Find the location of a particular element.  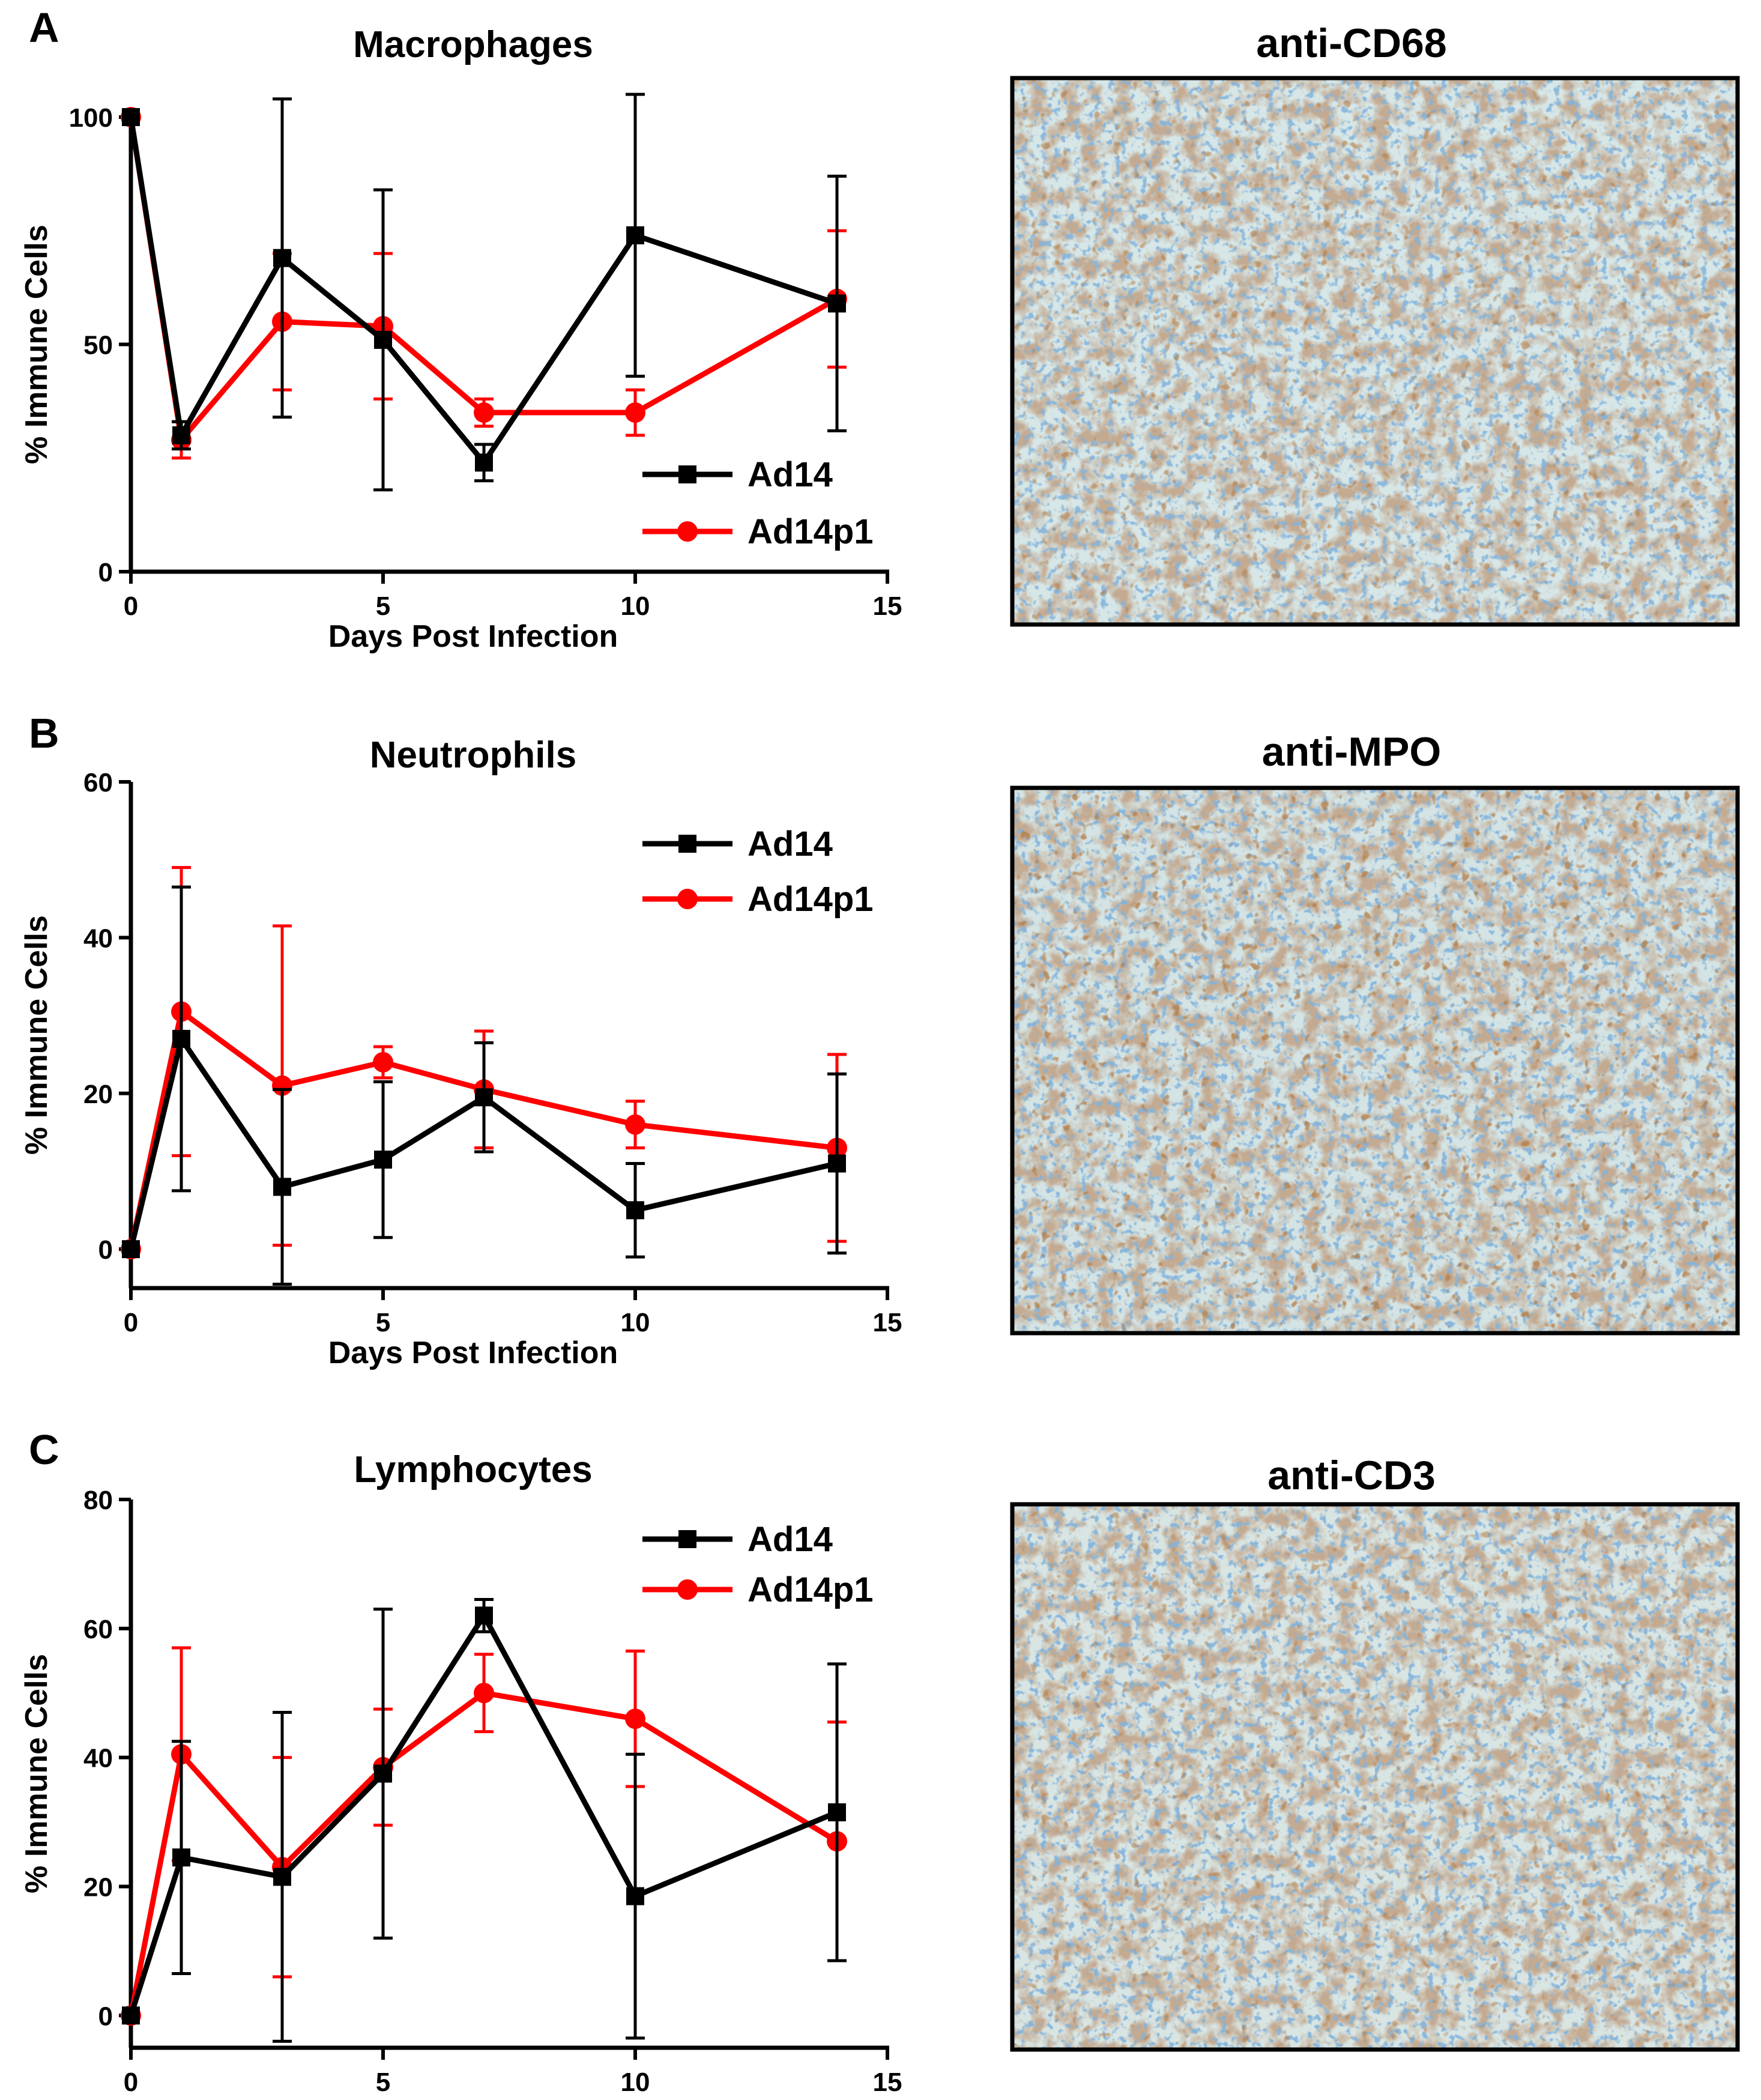

panel-letter: C is located at coordinates (44, 1449).